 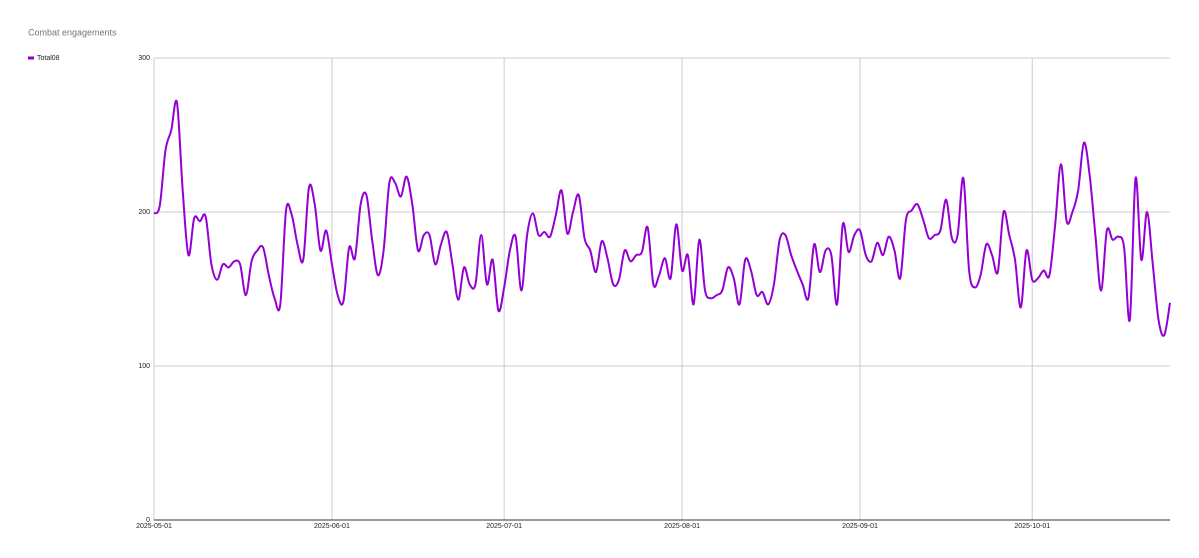 I want to click on y-tick-label: 200, so click(x=144, y=212).